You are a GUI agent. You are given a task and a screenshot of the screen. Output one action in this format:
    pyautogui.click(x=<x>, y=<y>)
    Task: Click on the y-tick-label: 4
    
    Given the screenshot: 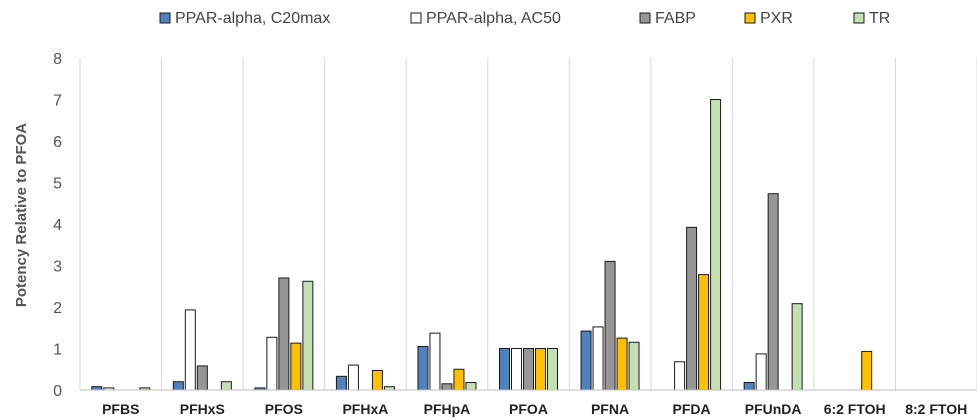 What is the action you would take?
    pyautogui.click(x=57, y=225)
    